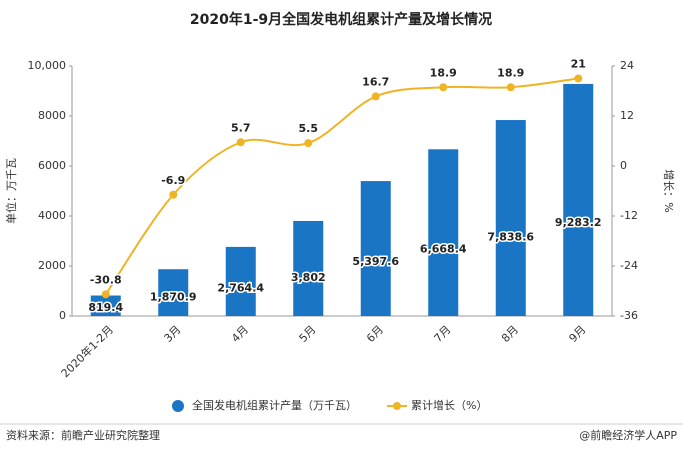 The width and height of the screenshot is (683, 455). Describe the element at coordinates (87, 351) in the screenshot. I see `x-tick-label: 2020年1-2月` at that location.